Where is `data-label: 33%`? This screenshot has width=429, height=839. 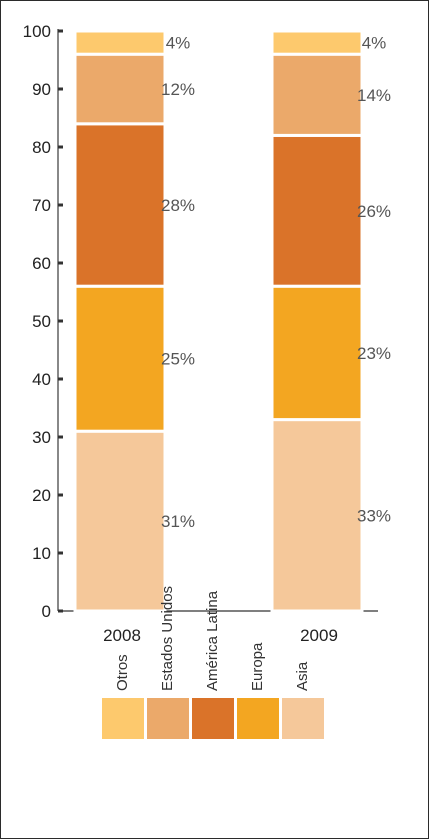
data-label: 33% is located at coordinates (374, 515).